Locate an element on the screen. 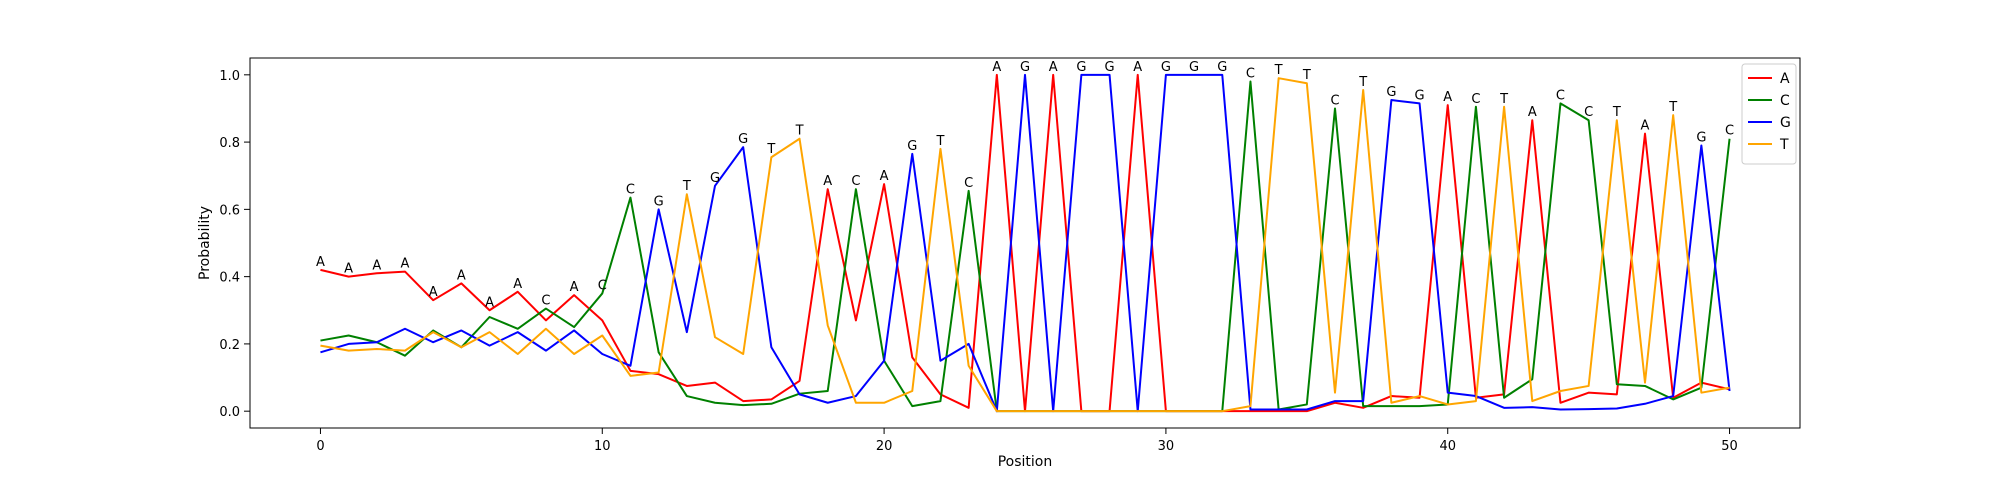 The width and height of the screenshot is (2000, 480). peak-label-30: G is located at coordinates (1166, 67).